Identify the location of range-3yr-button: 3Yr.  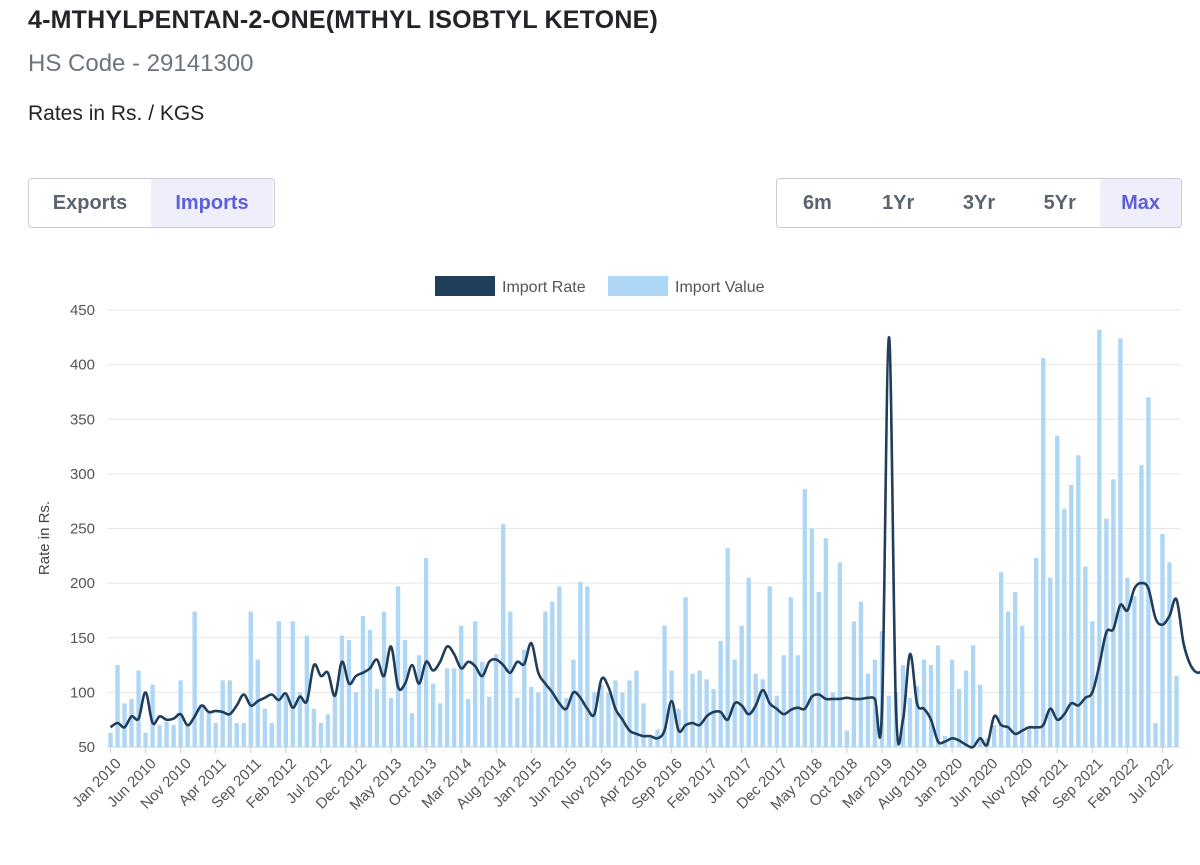
(979, 202).